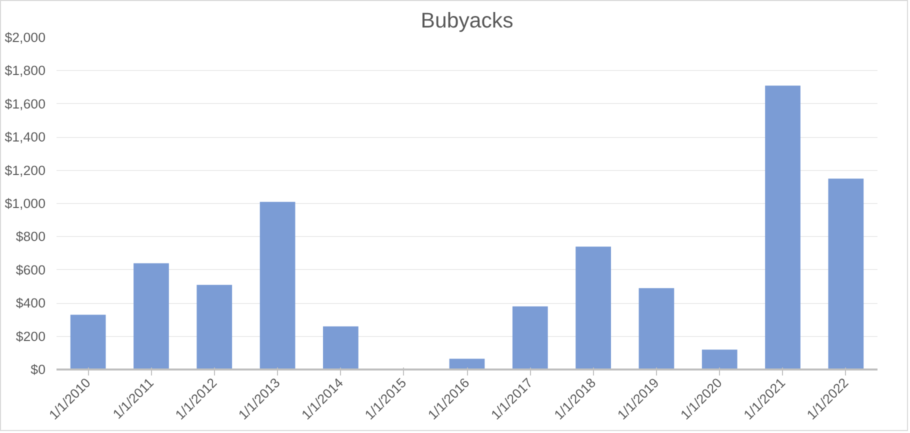  What do you see at coordinates (38, 369) in the screenshot?
I see `y-tick-label: $0` at bounding box center [38, 369].